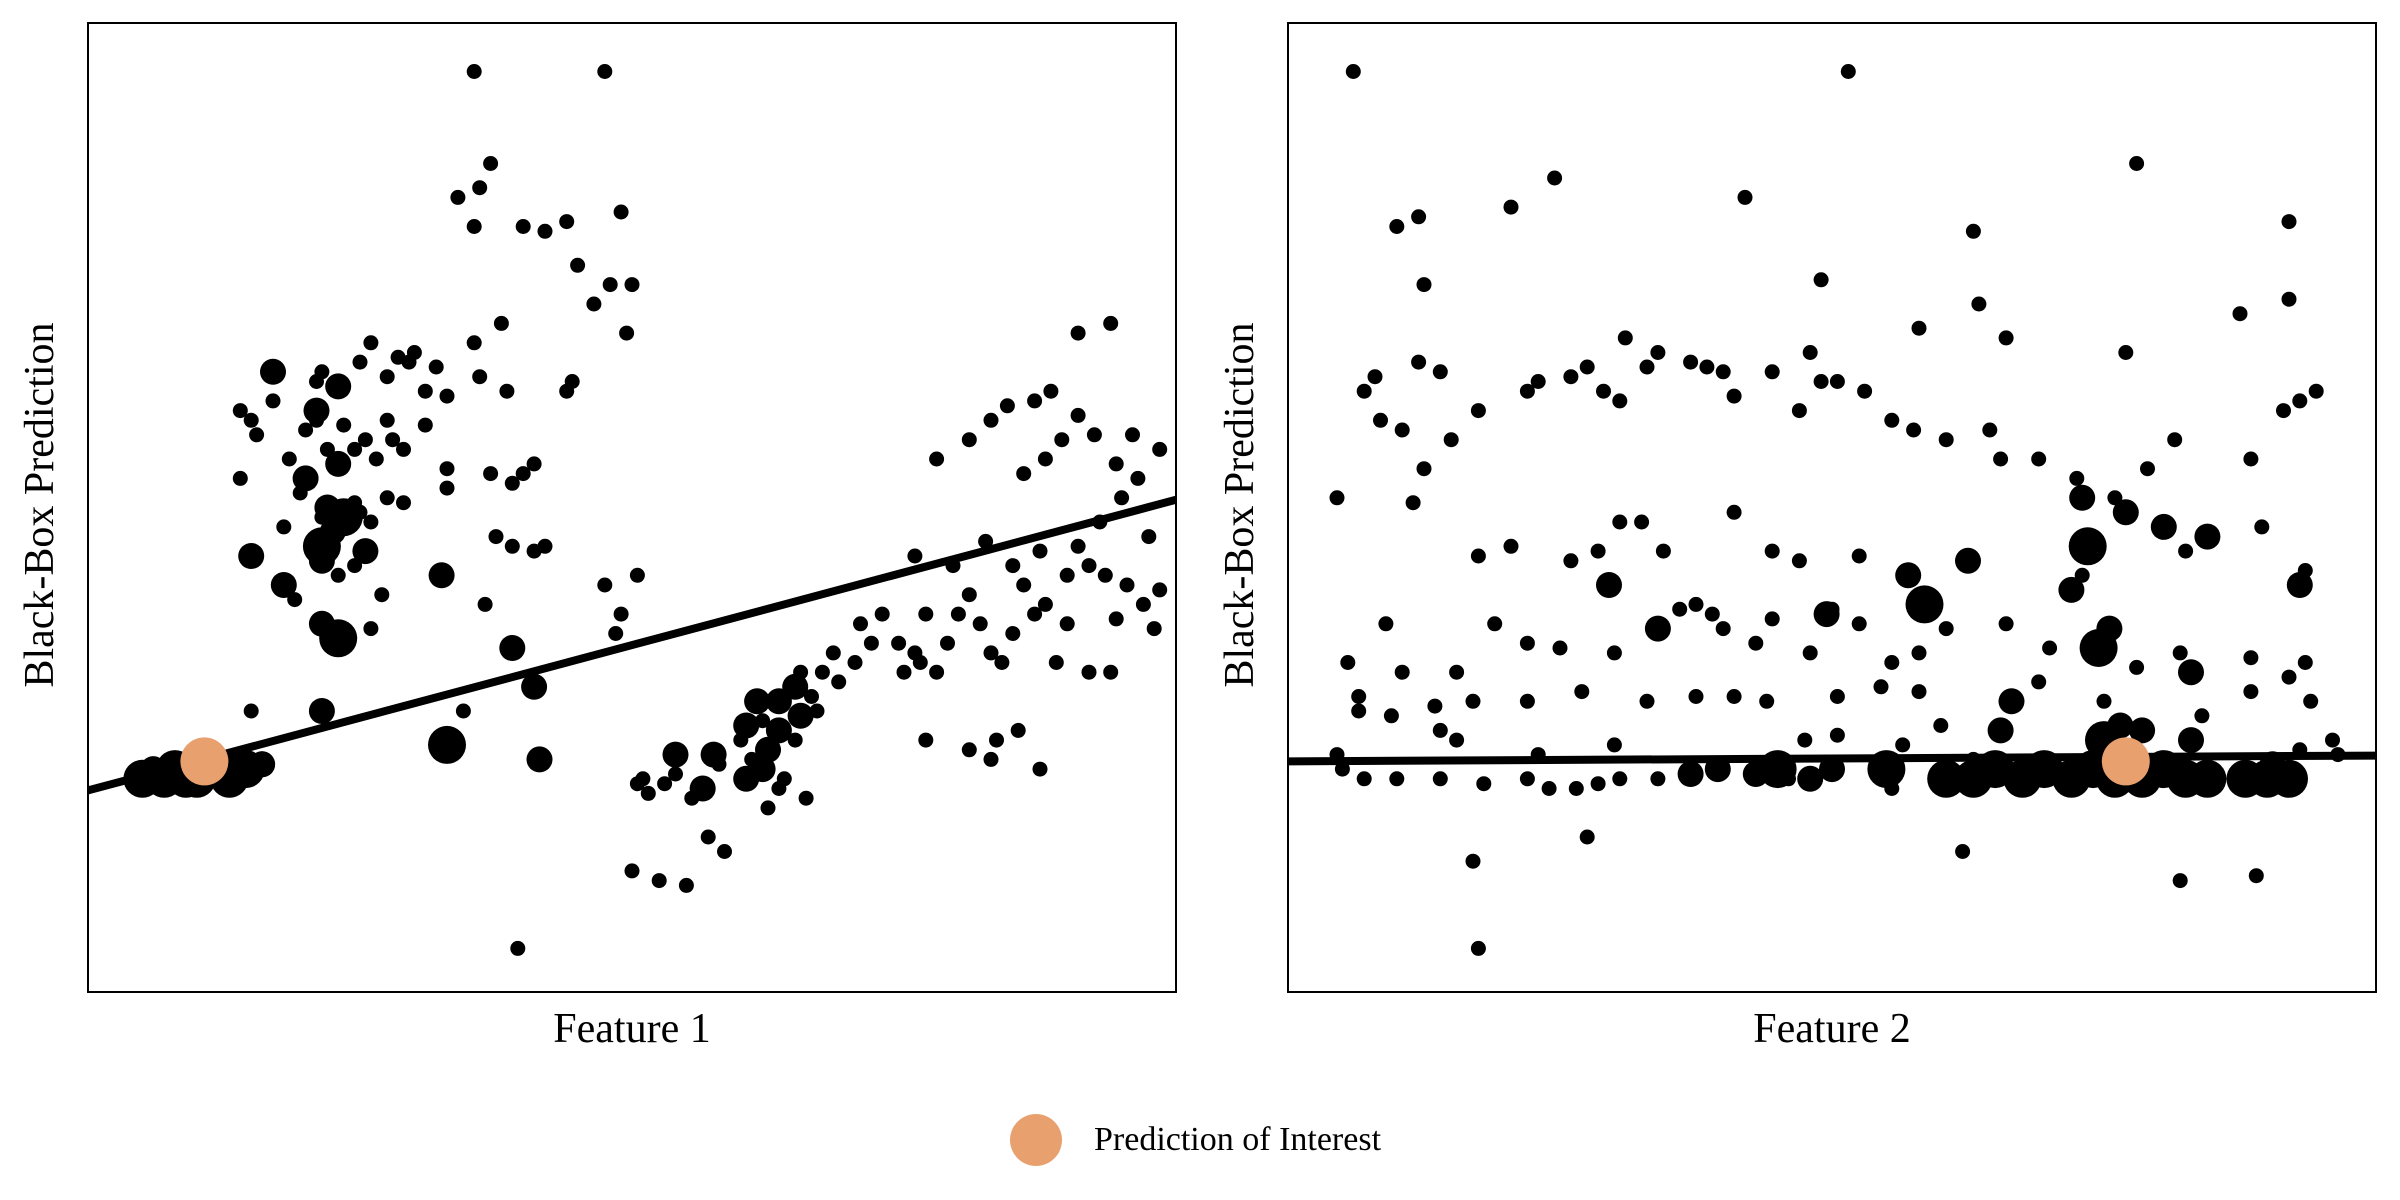  What do you see at coordinates (40, 505) in the screenshot?
I see `y-axis-label: Black-Box Prediction` at bounding box center [40, 505].